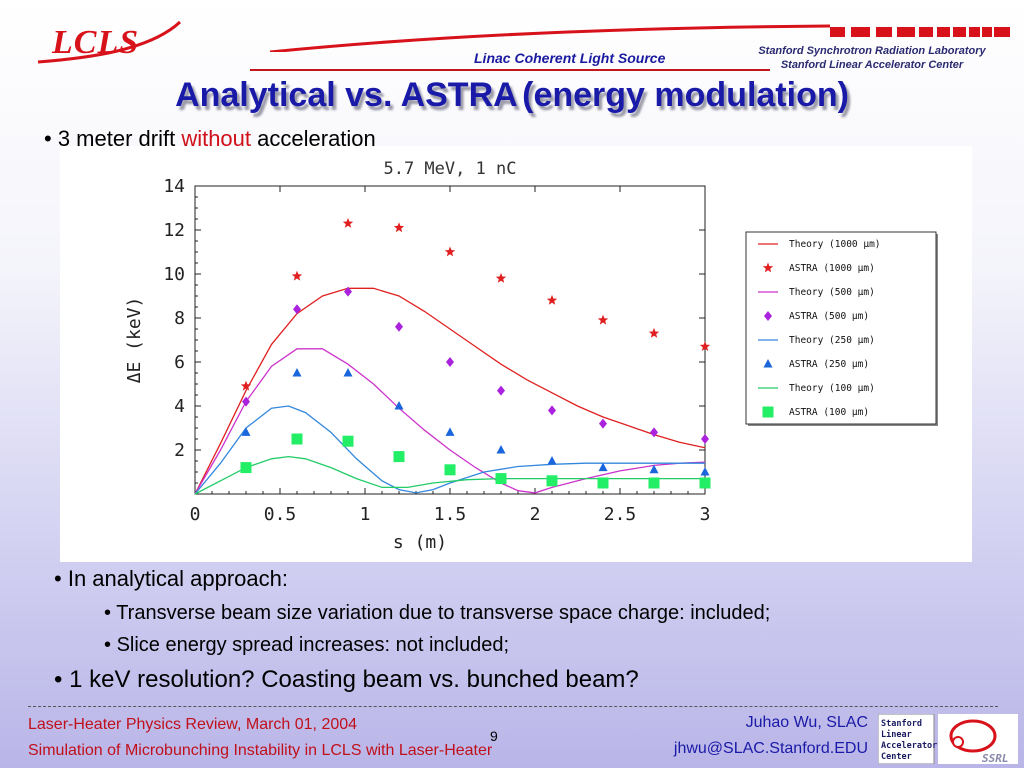 The image size is (1024, 768). What do you see at coordinates (346, 95) in the screenshot?
I see `title-main: Analytical vs. ASTRA` at bounding box center [346, 95].